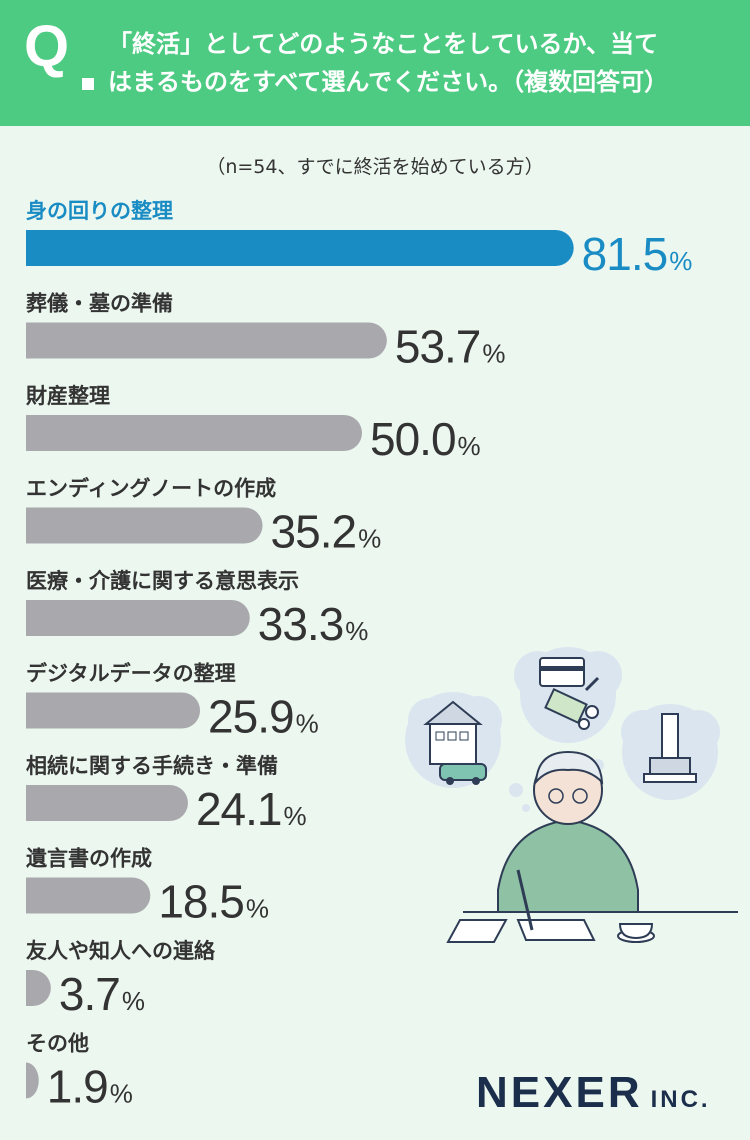 The height and width of the screenshot is (1140, 750). Describe the element at coordinates (99, 211) in the screenshot. I see `category-label: 身の回りの整理` at that location.